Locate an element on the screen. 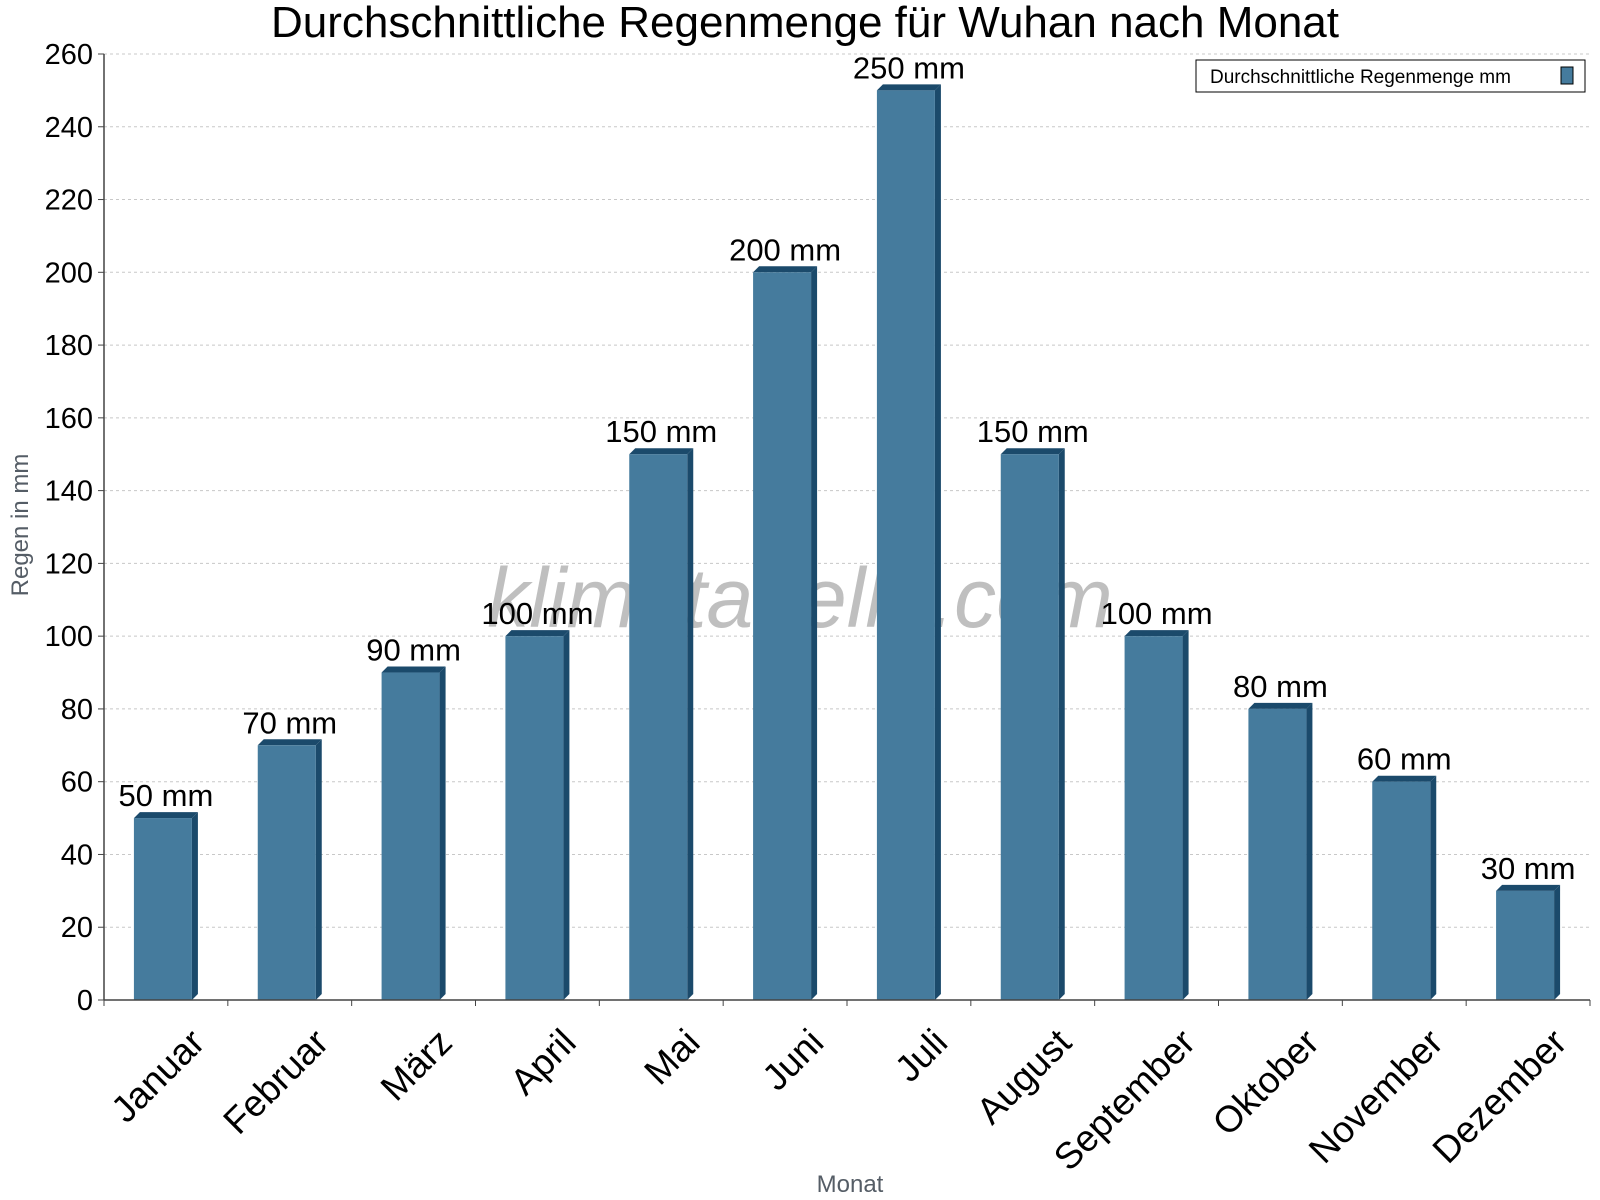 The width and height of the screenshot is (1600, 1200). y-tick-label: 260 is located at coordinates (69, 55).